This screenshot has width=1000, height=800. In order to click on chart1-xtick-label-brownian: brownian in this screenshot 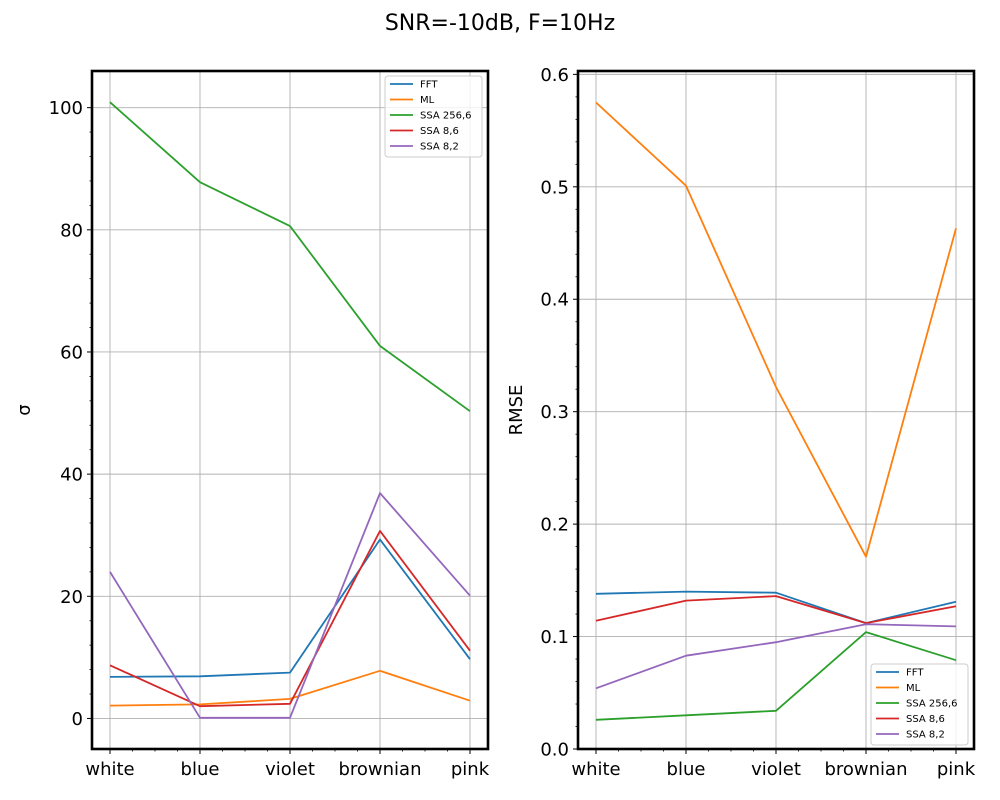, I will do `click(379, 769)`.